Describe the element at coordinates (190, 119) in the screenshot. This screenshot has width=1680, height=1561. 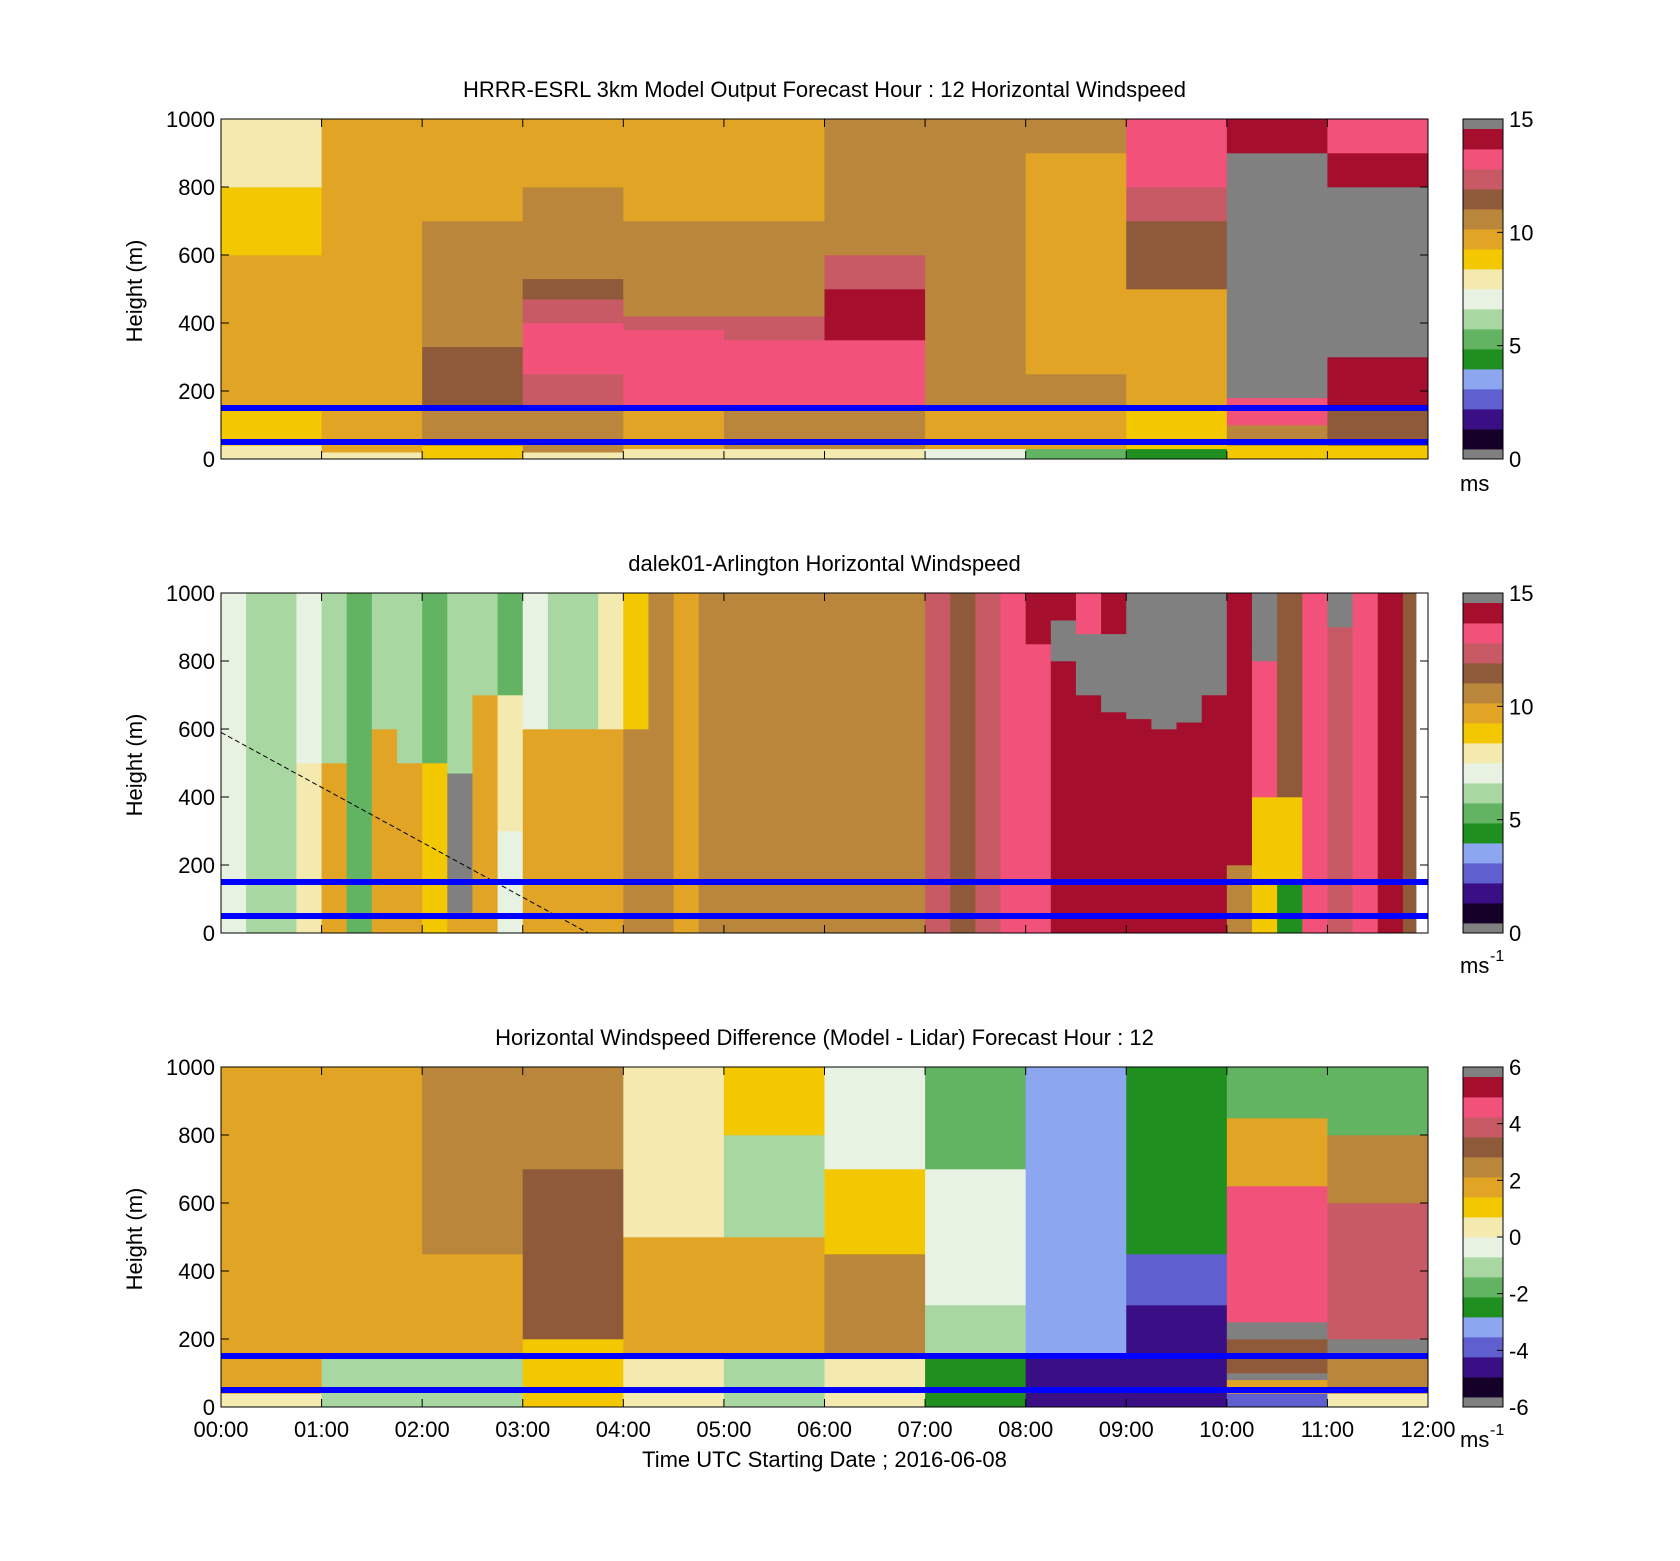
I see `y-tick-label: 1000` at that location.